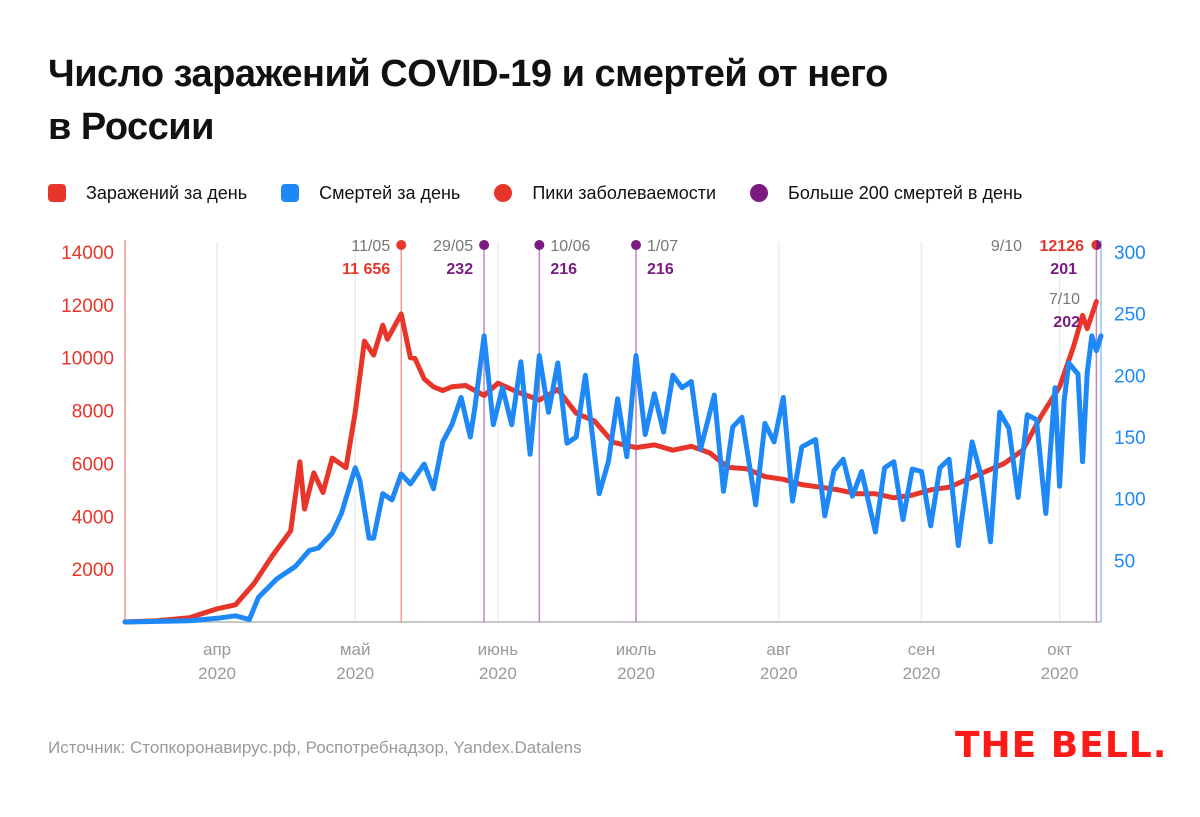 This screenshot has height=817, width=1200. I want to click on deaths-swatch-icon, so click(290, 193).